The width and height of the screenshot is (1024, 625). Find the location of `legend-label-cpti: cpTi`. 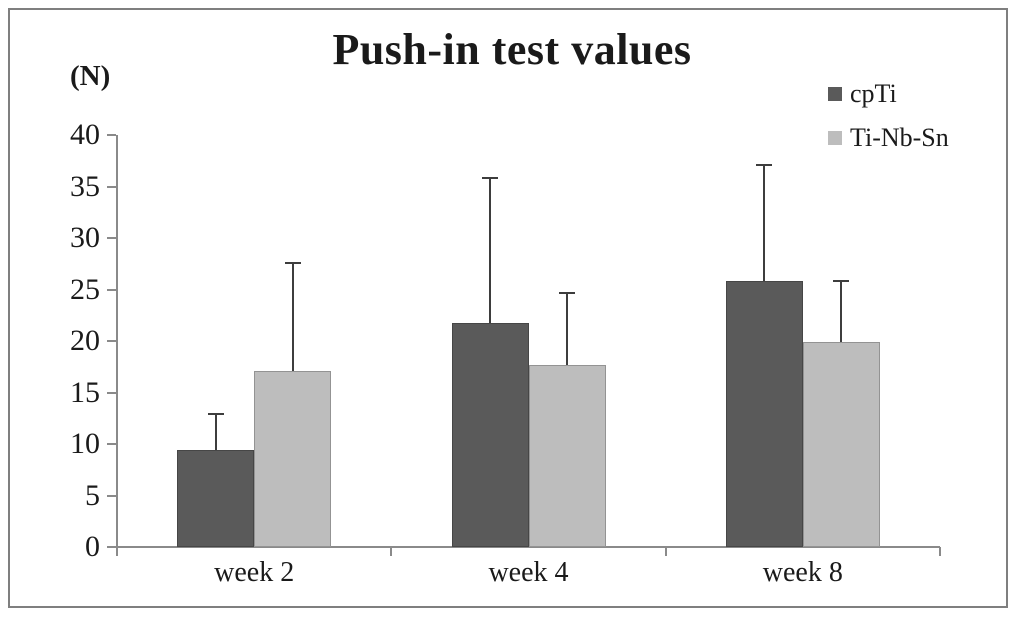

legend-label-cpti: cpTi is located at coordinates (873, 93).